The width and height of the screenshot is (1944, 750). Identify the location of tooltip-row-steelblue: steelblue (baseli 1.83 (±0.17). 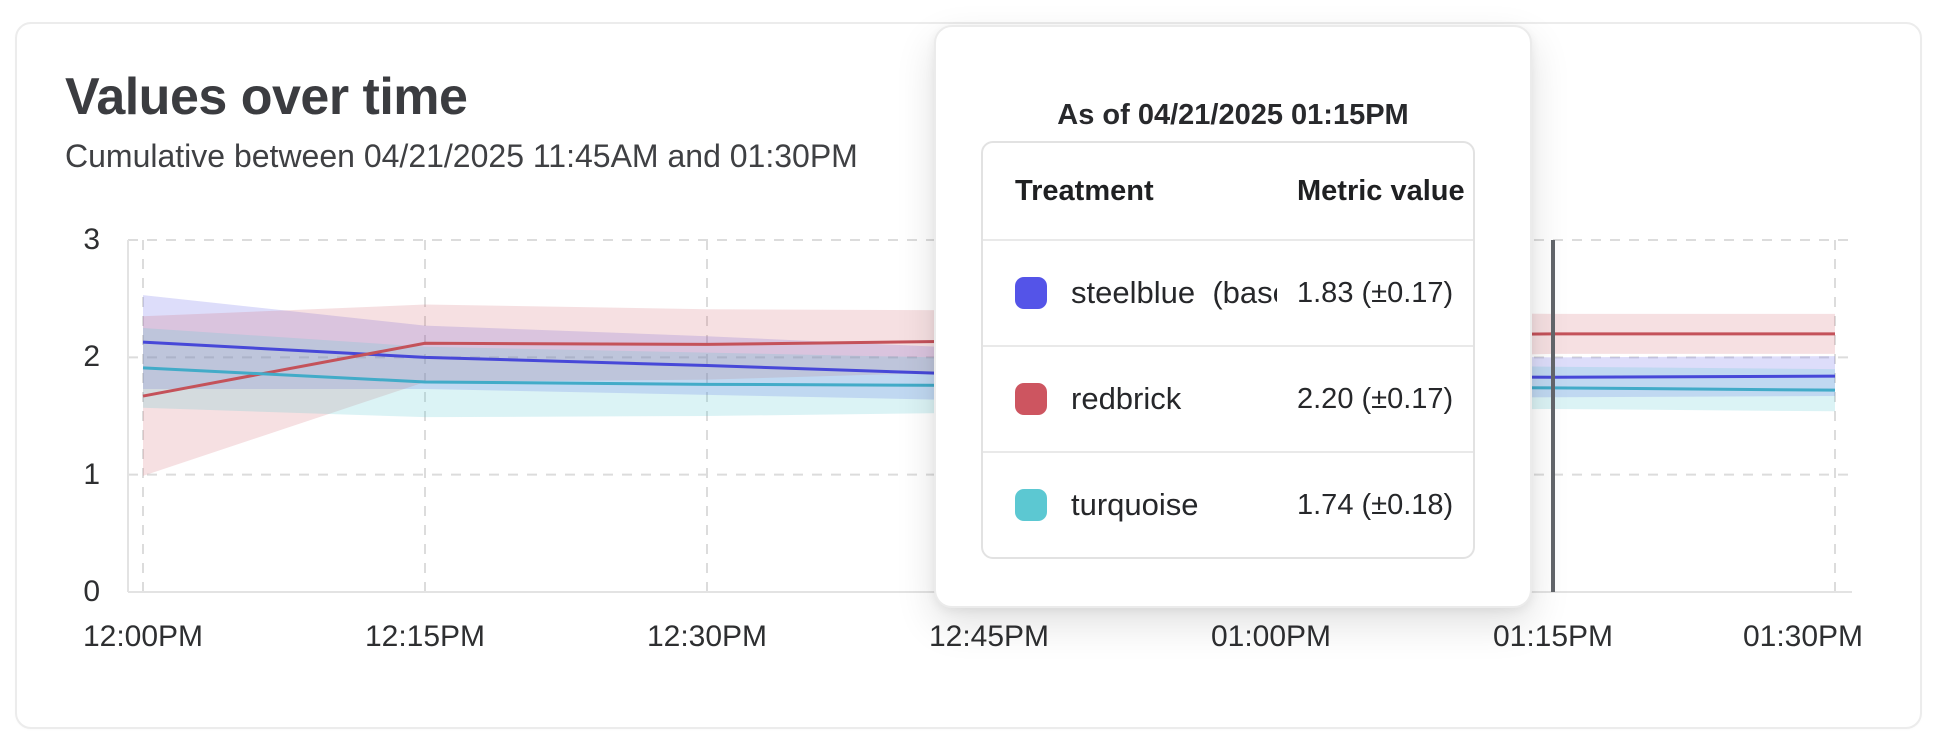
(1228, 292).